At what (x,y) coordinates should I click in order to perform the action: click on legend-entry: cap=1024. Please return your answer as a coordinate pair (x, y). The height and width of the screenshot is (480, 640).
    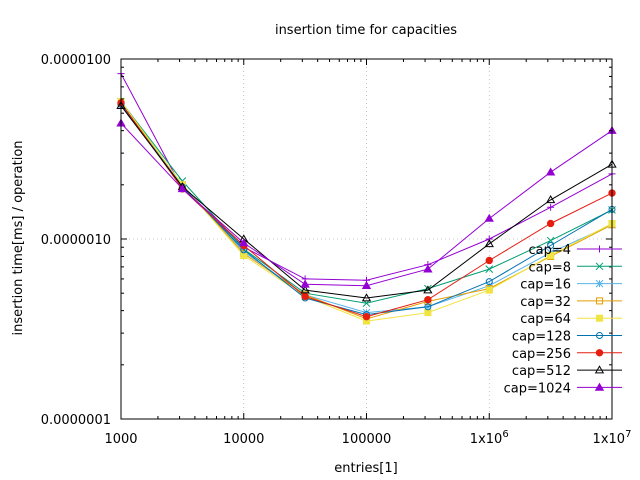
    Looking at the image, I should click on (563, 388).